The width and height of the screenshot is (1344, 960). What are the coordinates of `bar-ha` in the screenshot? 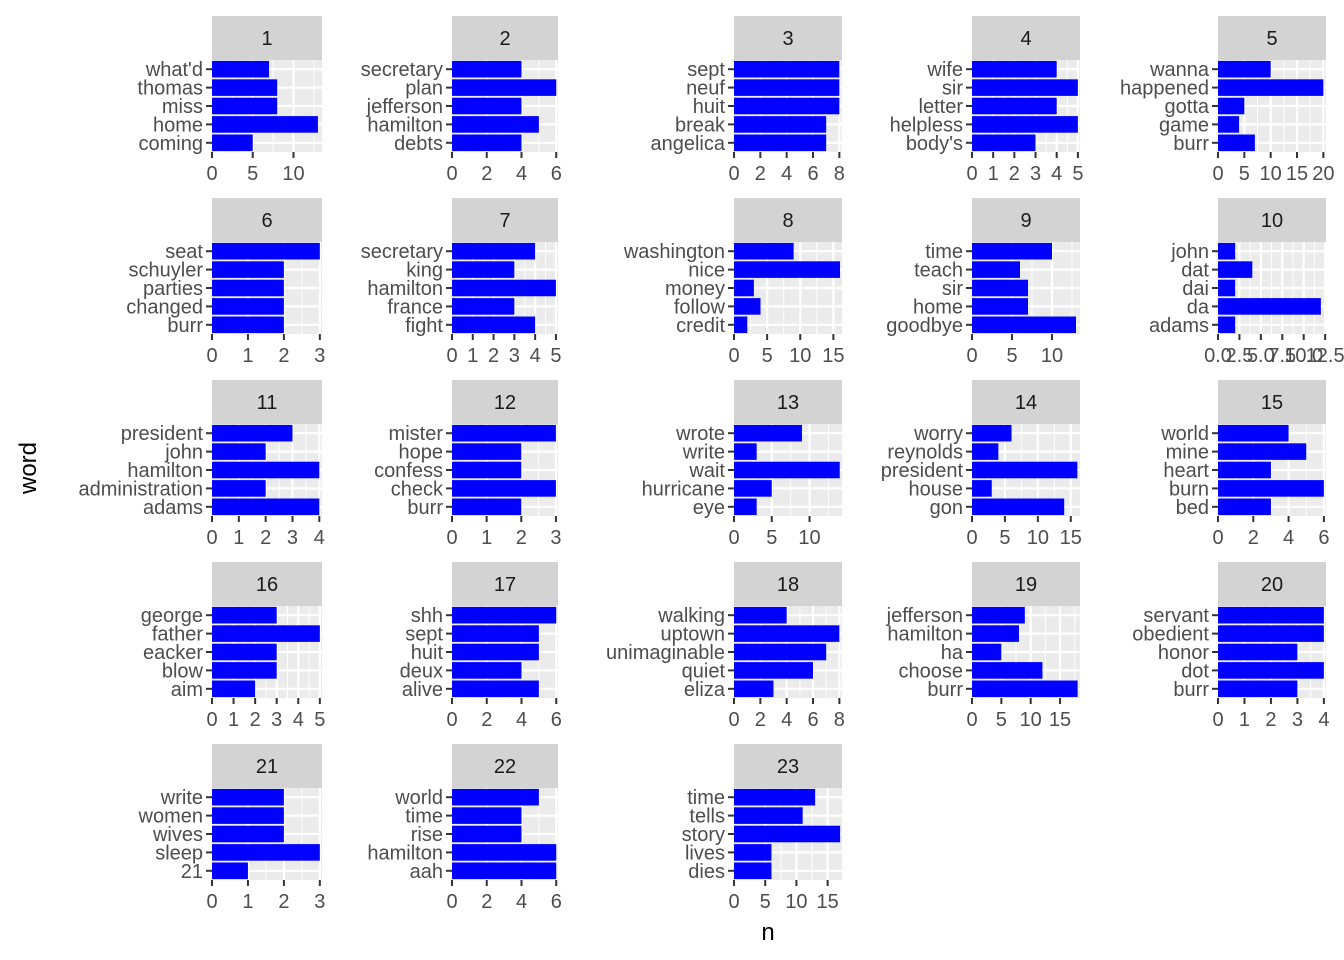 It's located at (987, 652).